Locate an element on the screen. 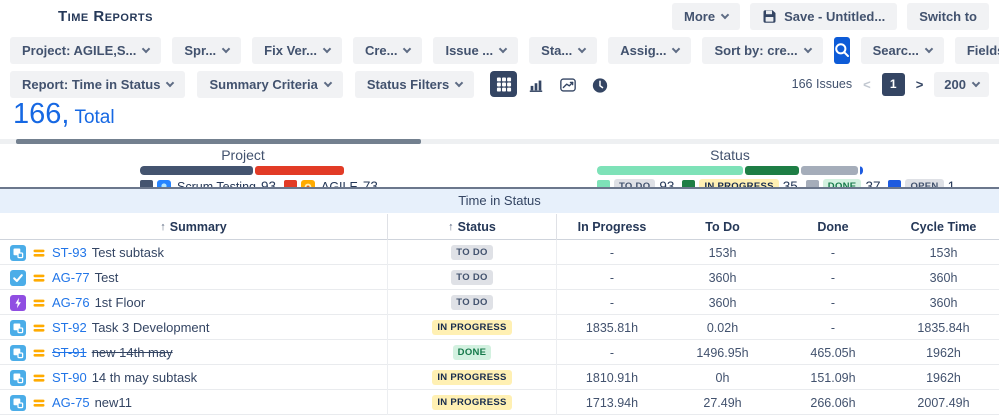 The width and height of the screenshot is (999, 415). switch-to-label: Switch to is located at coordinates (948, 16).